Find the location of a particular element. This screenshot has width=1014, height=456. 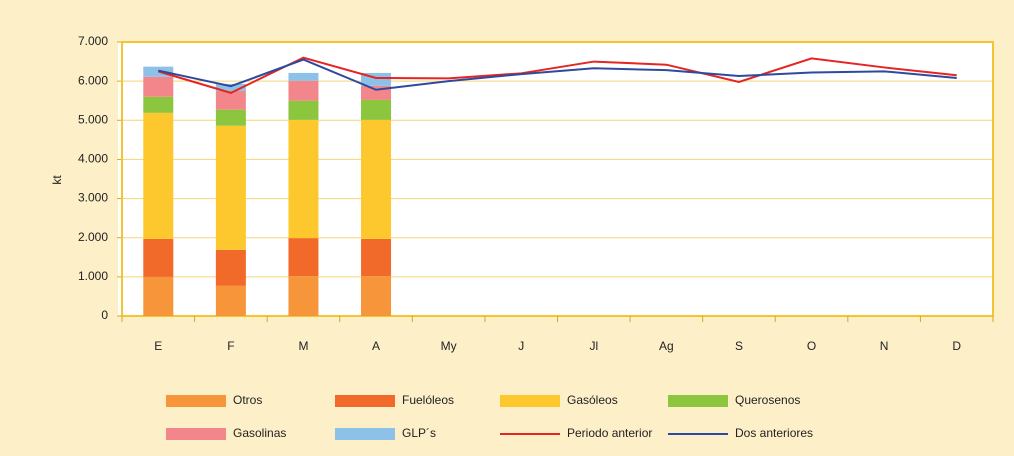

line-series is located at coordinates (557, 74).